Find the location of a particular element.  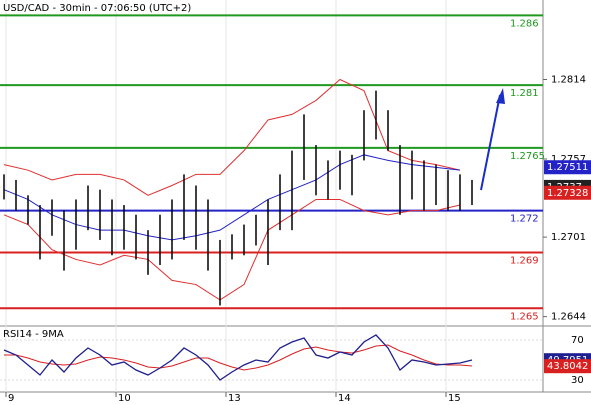

y-tick-label: 1.2814 is located at coordinates (568, 80).